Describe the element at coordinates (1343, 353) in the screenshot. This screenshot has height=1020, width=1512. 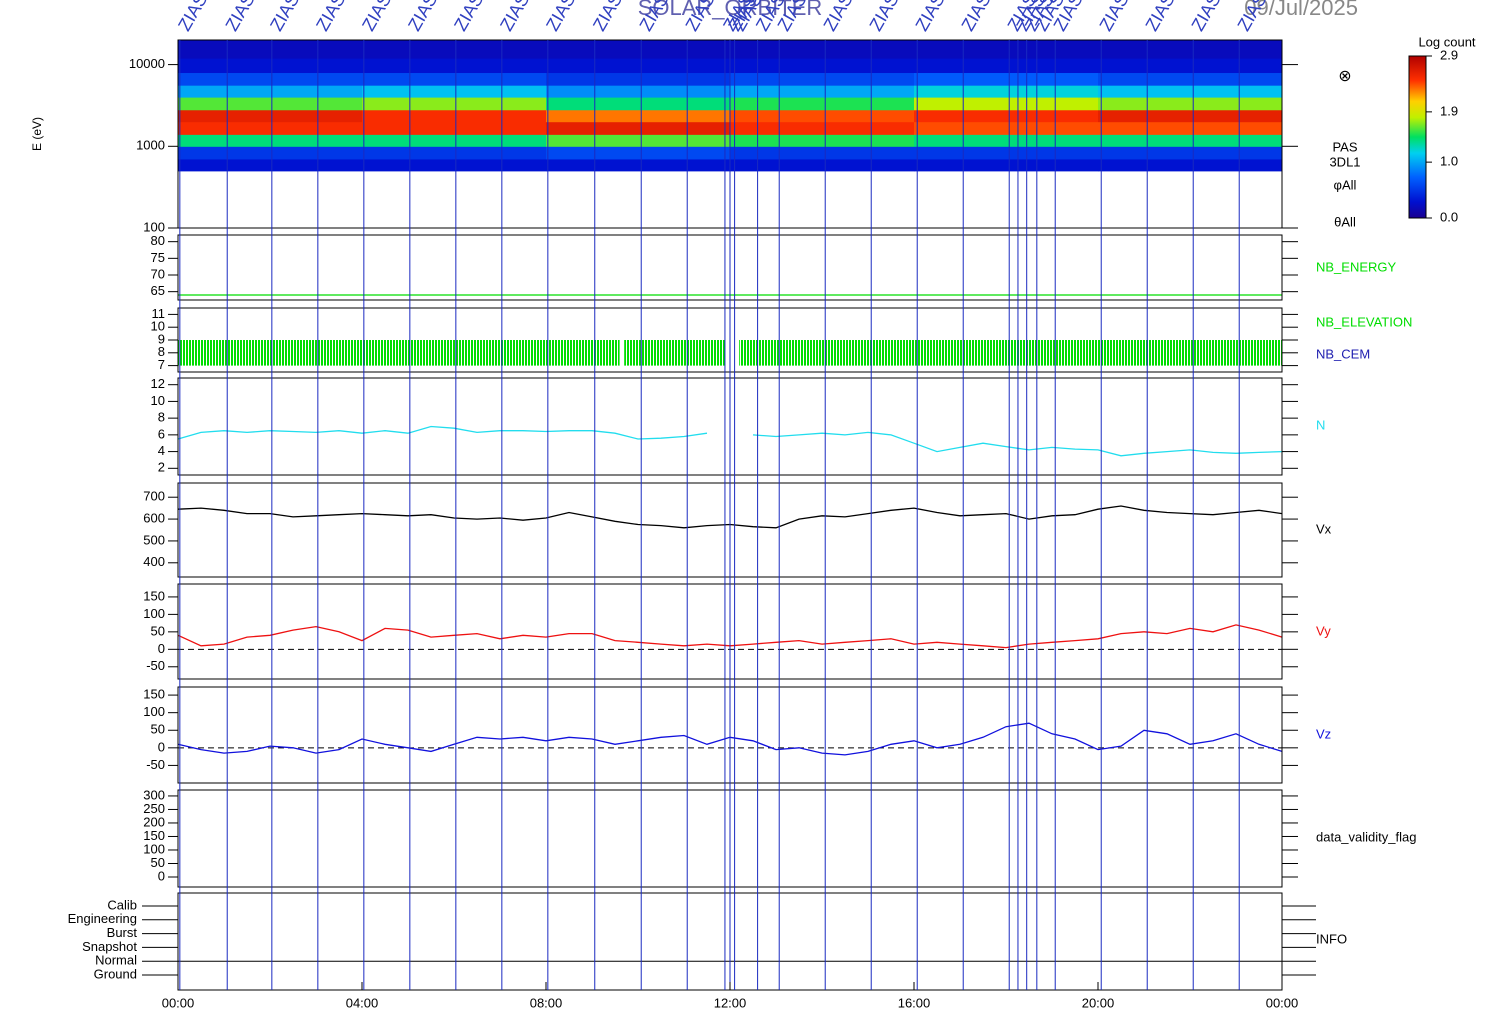
I see `panel-label: NB_CEM` at that location.